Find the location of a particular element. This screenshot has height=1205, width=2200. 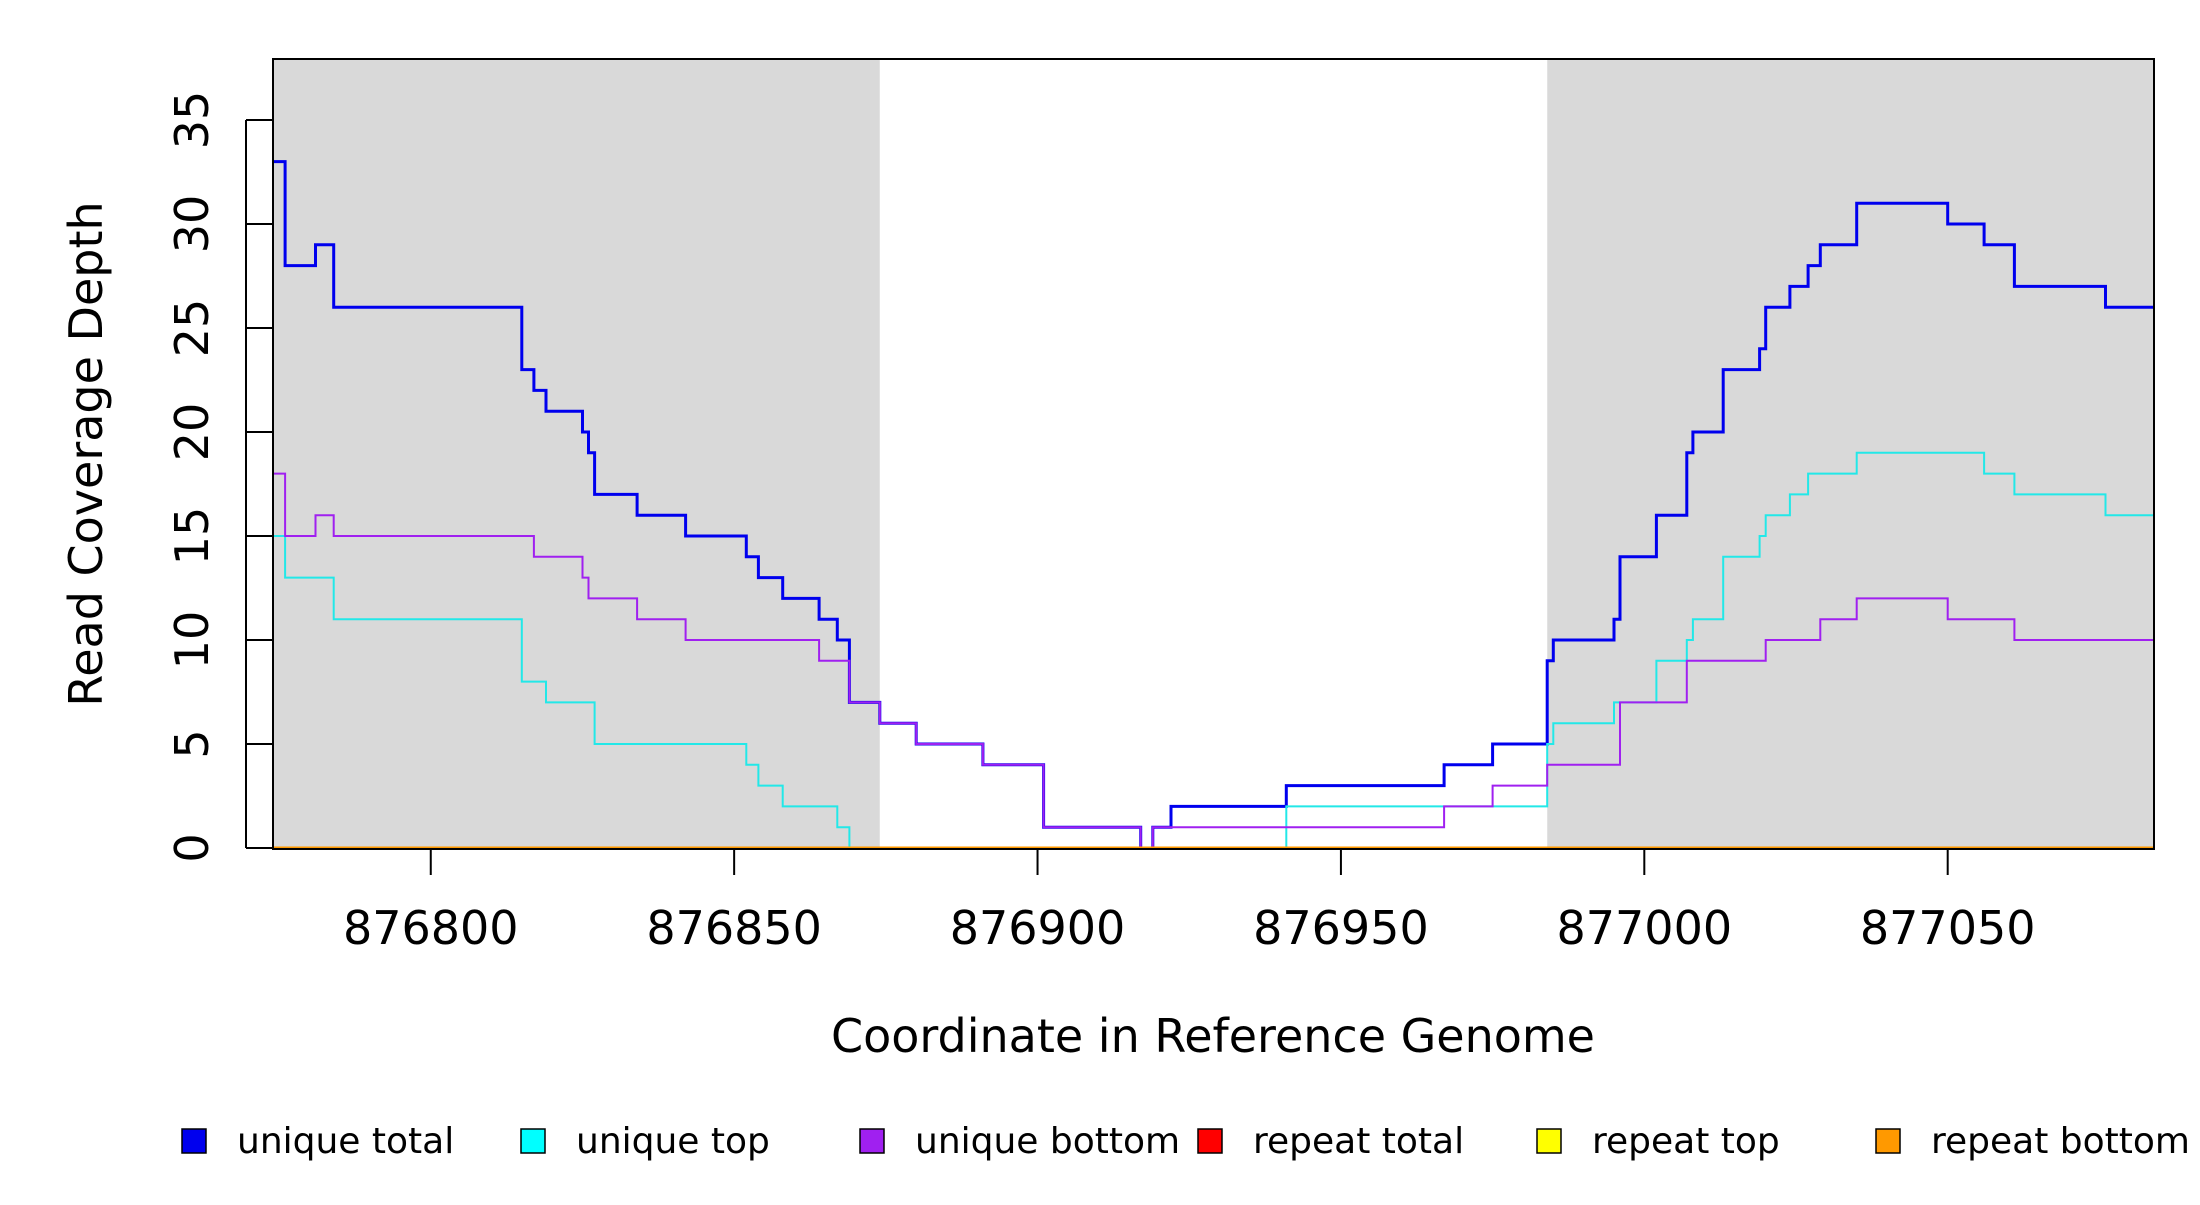

y-tick-label: 20 is located at coordinates (192, 432).